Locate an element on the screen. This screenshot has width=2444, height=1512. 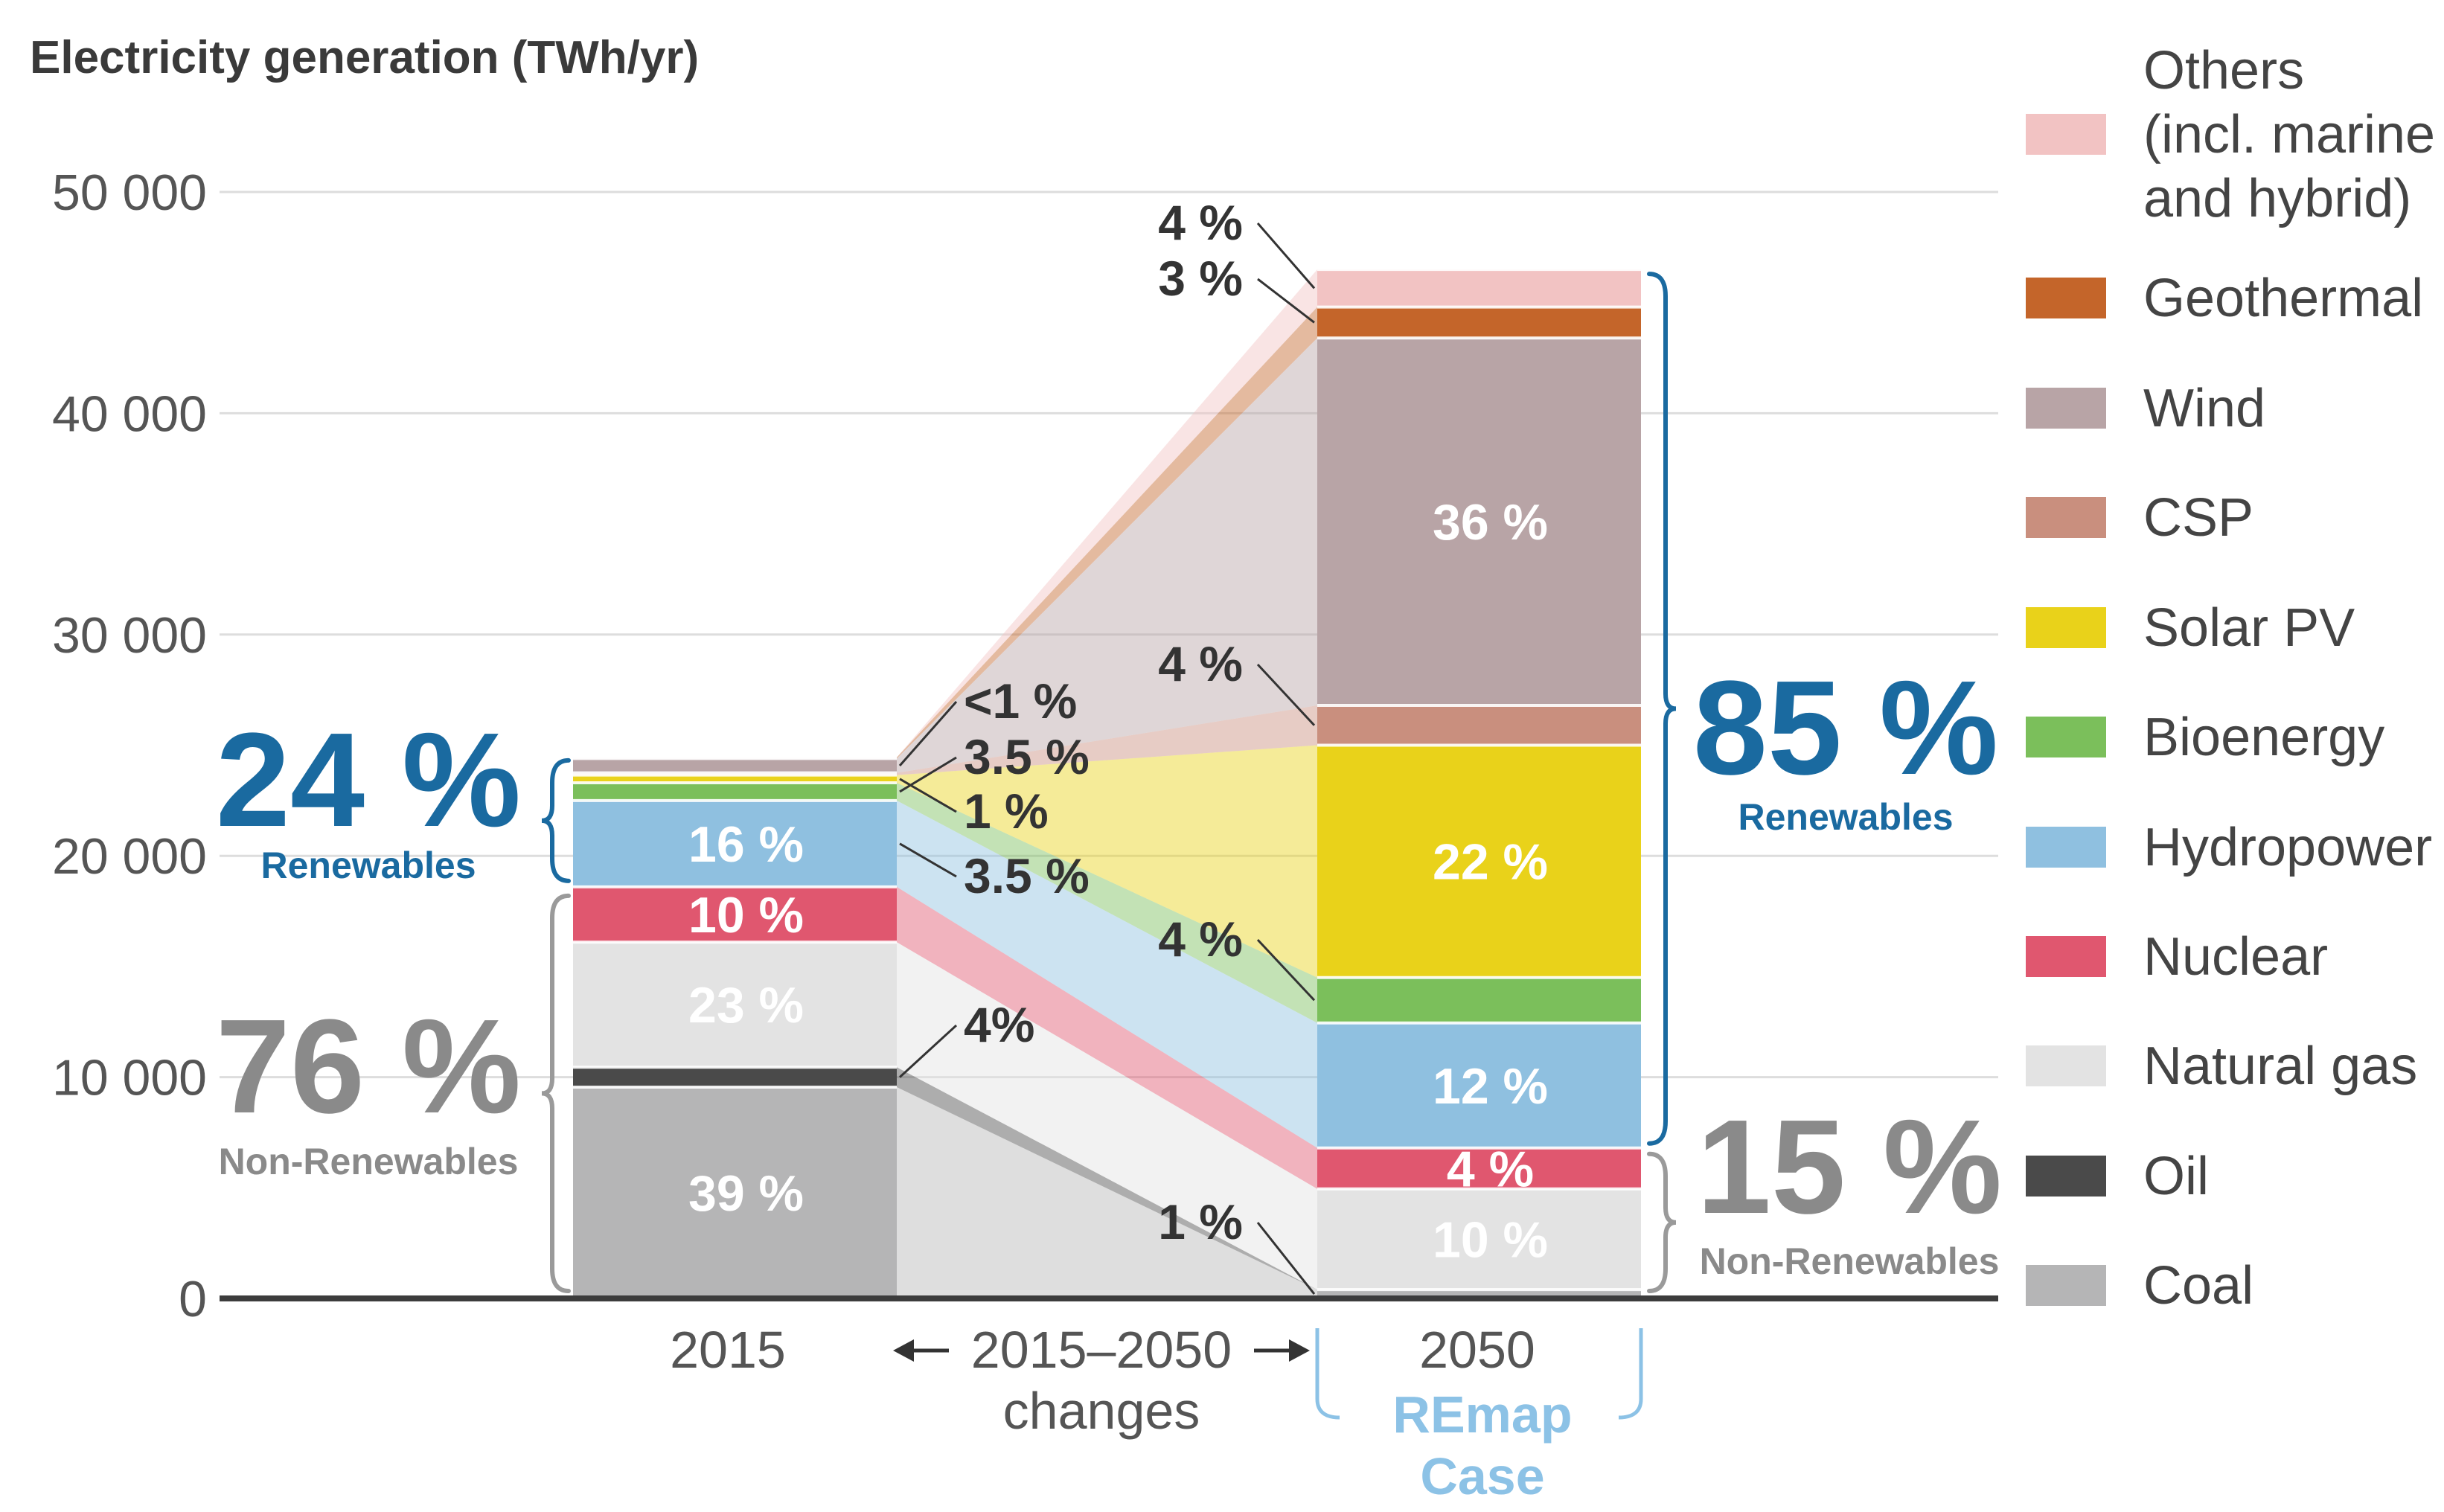
callout-2050-geothermal: 3 % is located at coordinates (1200, 278).